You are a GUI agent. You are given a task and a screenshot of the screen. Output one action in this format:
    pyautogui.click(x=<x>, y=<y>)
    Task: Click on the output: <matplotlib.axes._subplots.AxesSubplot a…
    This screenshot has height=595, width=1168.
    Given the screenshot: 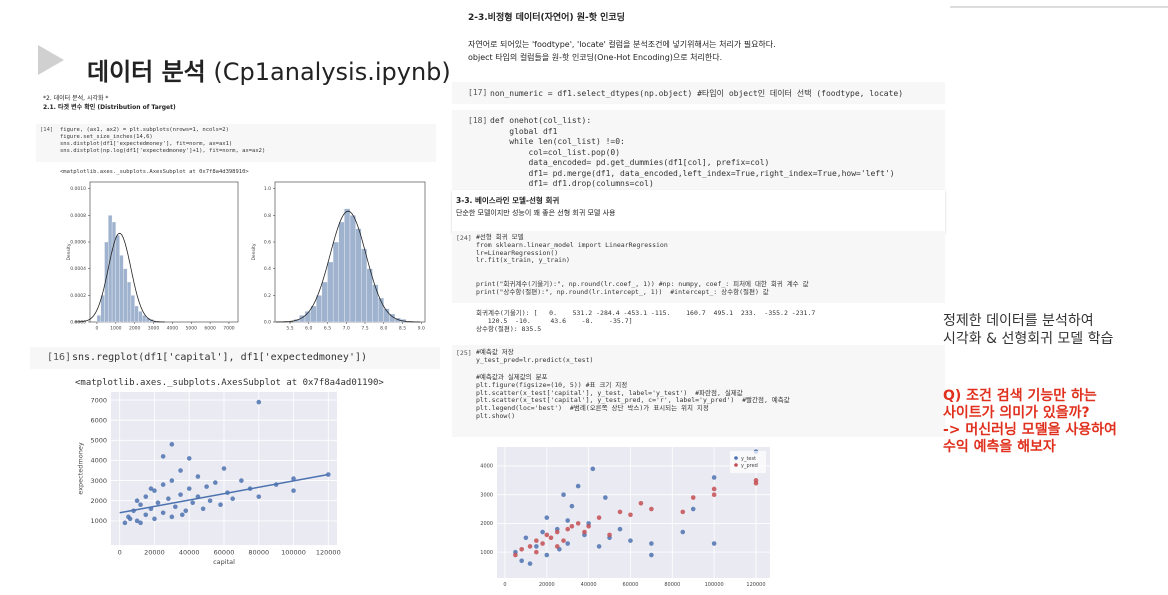 What is the action you would take?
    pyautogui.click(x=229, y=383)
    